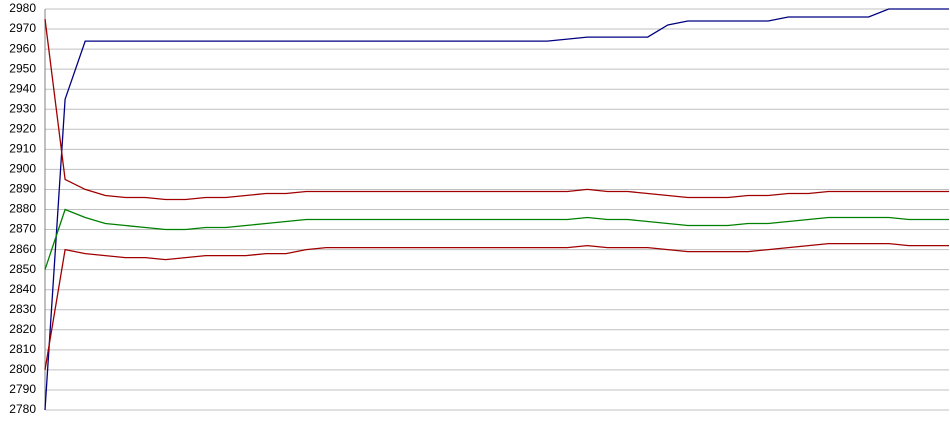  What do you see at coordinates (22, 68) in the screenshot?
I see `y-tick-label: 2950` at bounding box center [22, 68].